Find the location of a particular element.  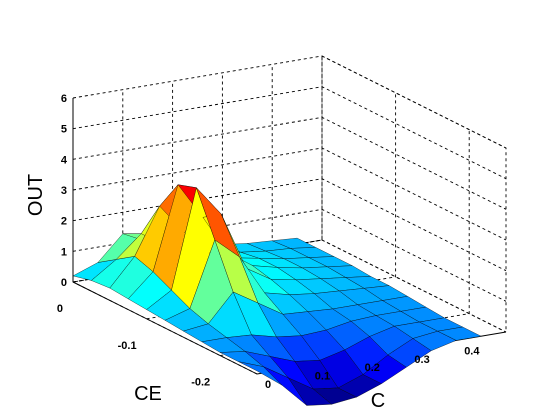

c-tick-label: 0.2 is located at coordinates (372, 368).